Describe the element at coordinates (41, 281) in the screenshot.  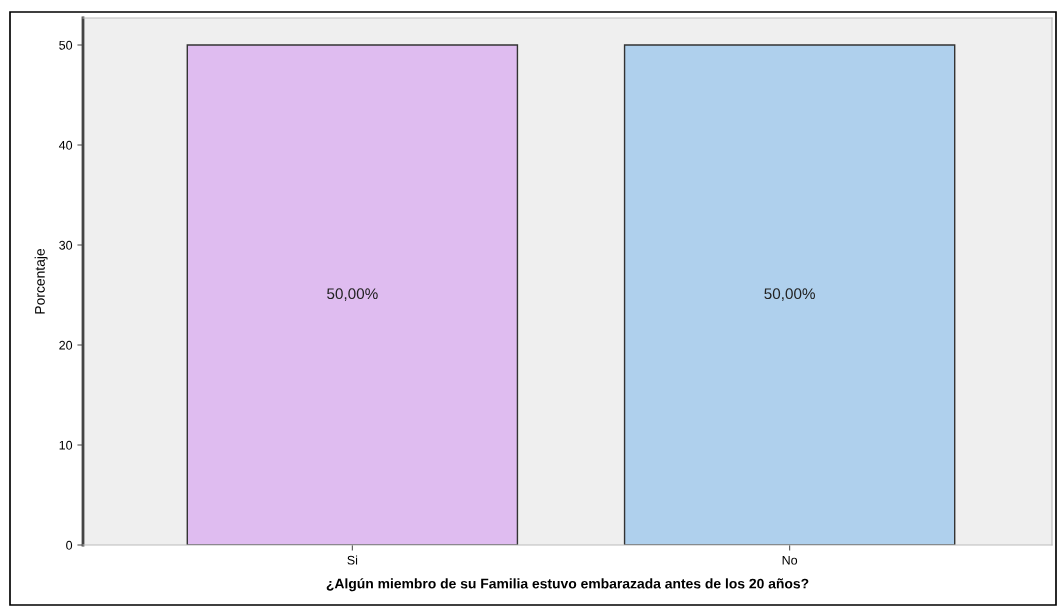
I see `y-axis-title: Porcentaje` at that location.